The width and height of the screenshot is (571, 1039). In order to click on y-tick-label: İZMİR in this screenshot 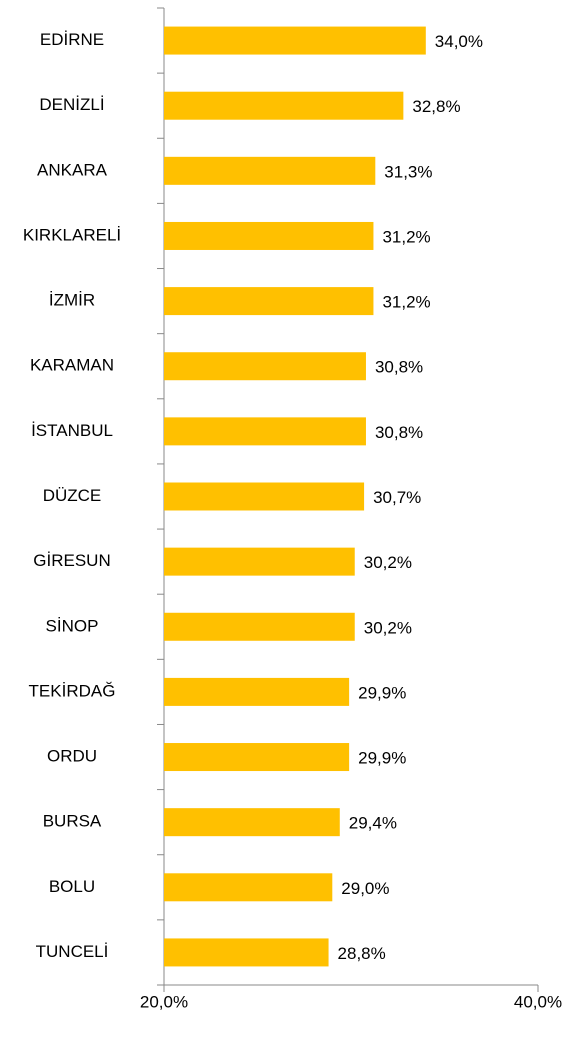, I will do `click(72, 300)`.